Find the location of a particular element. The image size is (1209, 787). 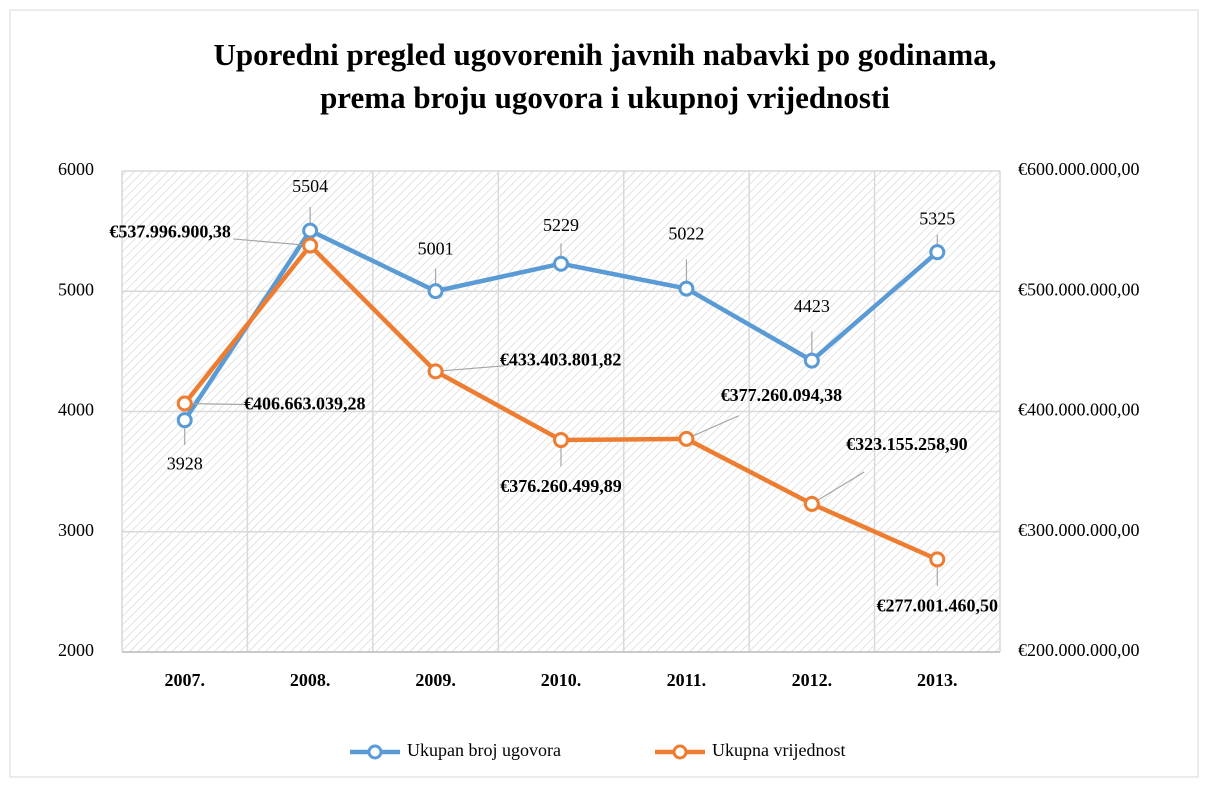

data-label: 5504 is located at coordinates (310, 186).